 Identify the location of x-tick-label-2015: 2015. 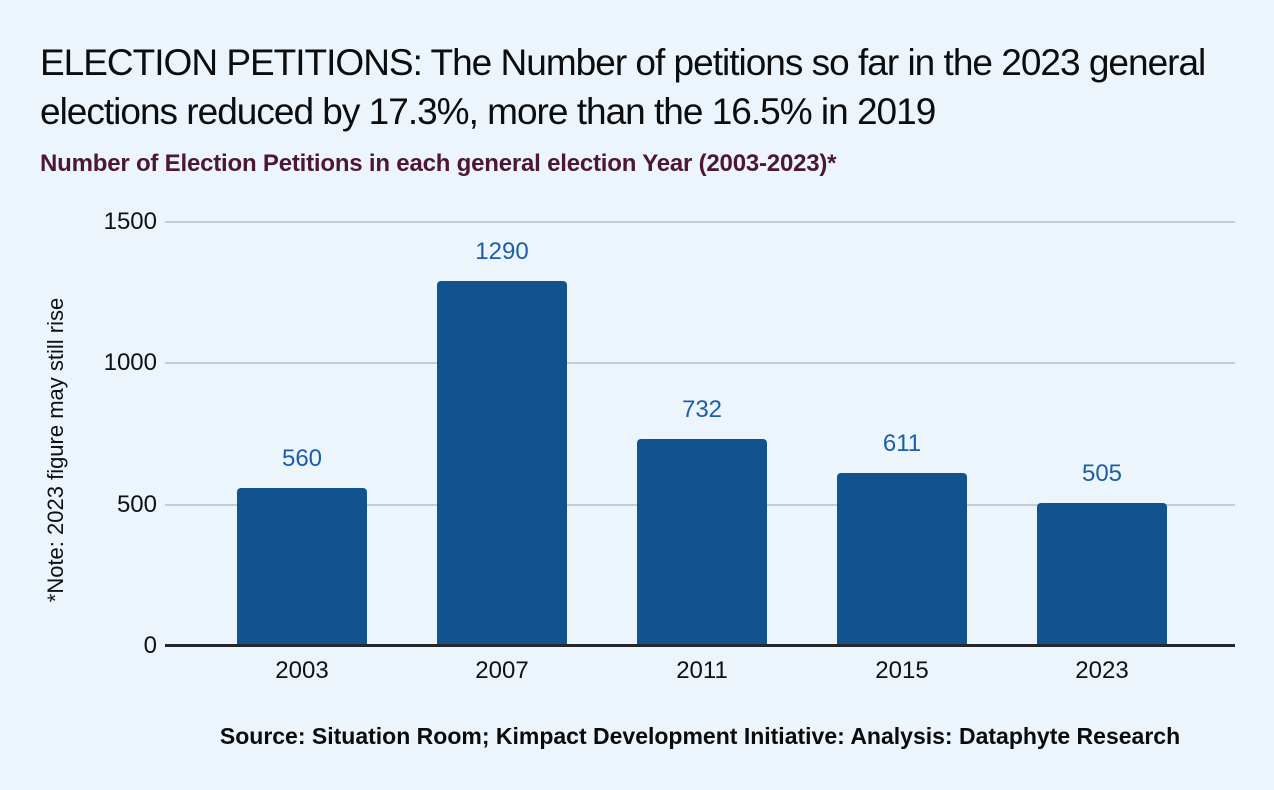
(902, 670).